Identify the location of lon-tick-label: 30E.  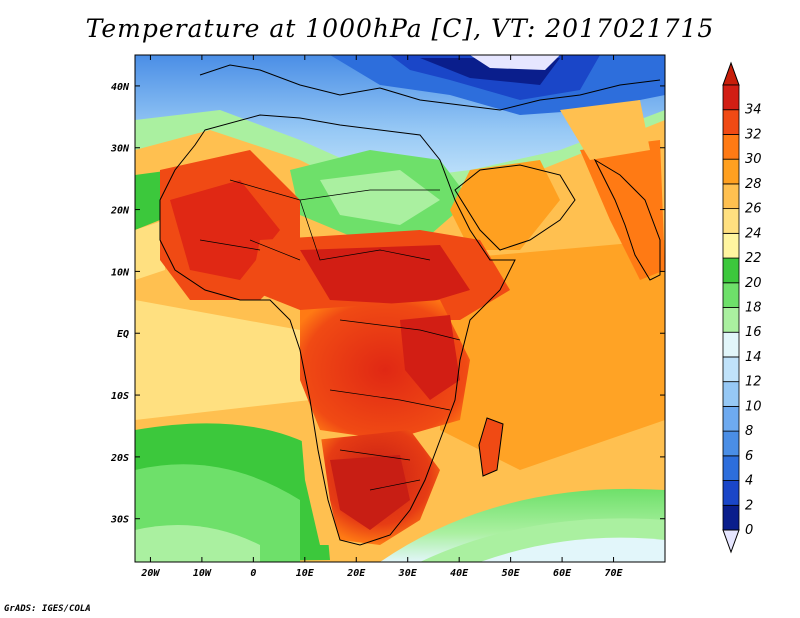
(408, 573).